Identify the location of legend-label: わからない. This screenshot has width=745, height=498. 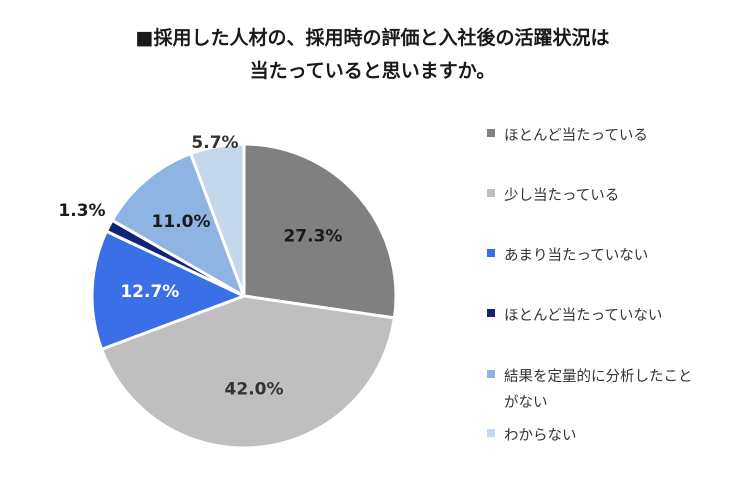
(540, 436).